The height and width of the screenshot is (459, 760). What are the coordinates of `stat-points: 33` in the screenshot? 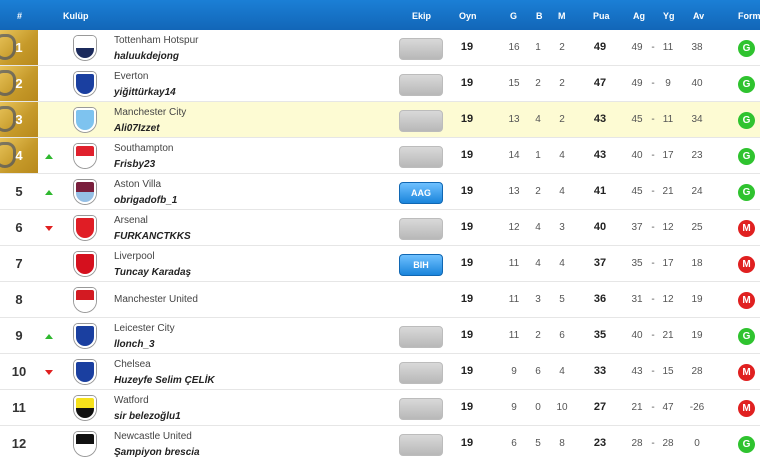 It's located at (600, 371).